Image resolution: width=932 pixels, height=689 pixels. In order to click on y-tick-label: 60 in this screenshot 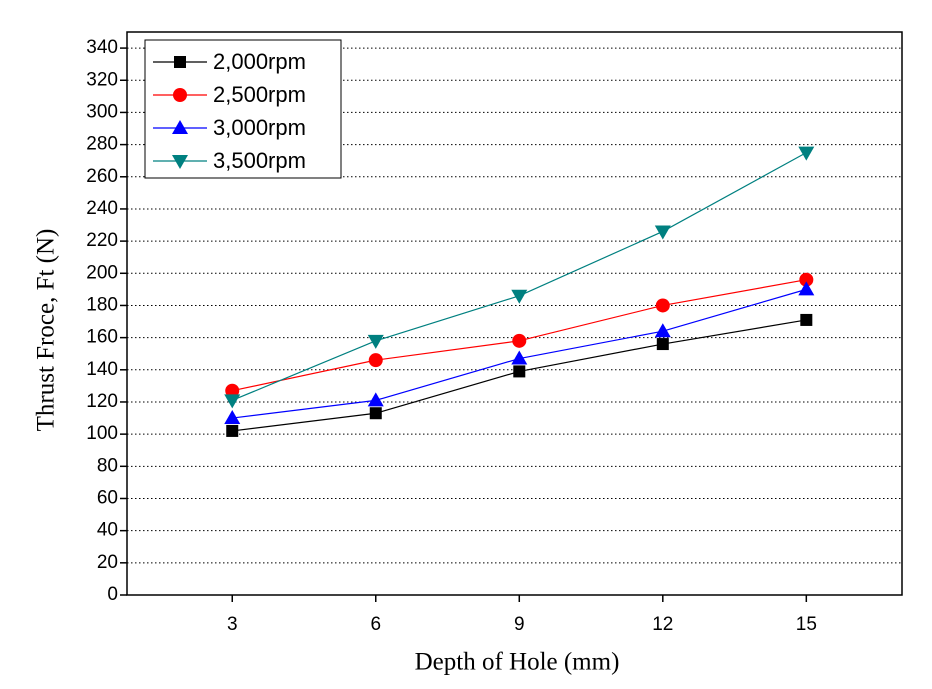, I will do `click(107, 498)`.